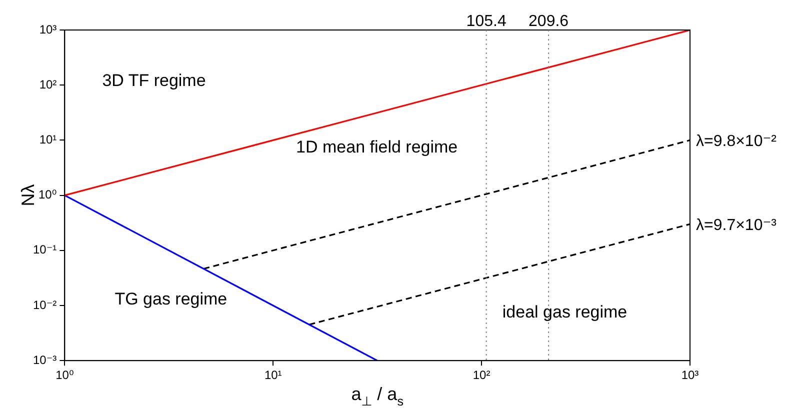 The width and height of the screenshot is (808, 411). Describe the element at coordinates (486, 21) in the screenshot. I see `ref-line-label: 105.4` at that location.